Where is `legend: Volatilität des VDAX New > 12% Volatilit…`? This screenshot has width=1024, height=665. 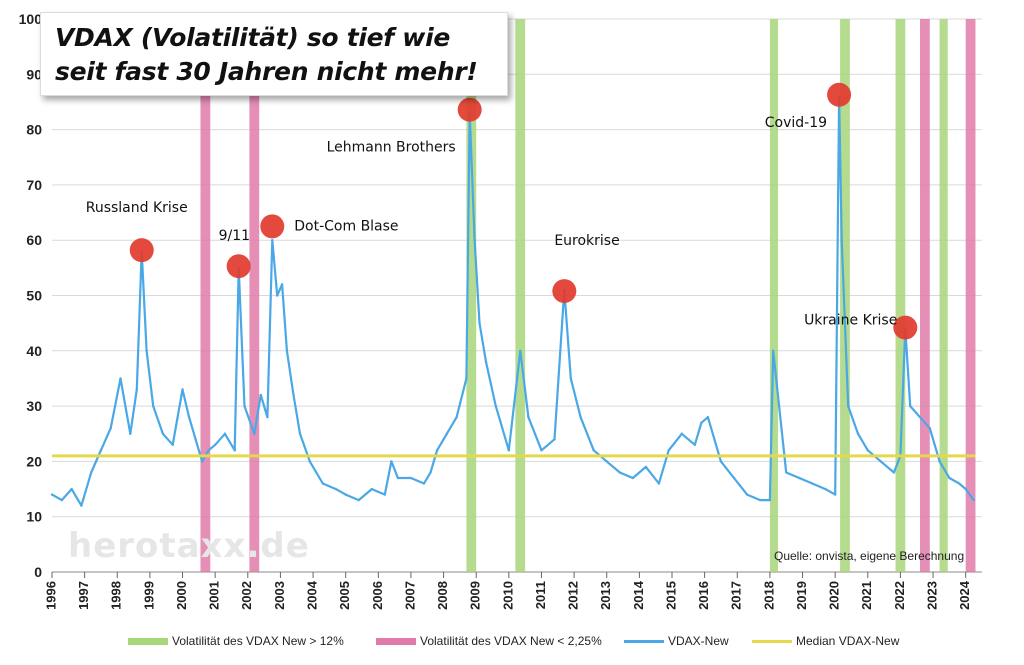
legend: Volatilität des VDAX New > 12% Volatilit… is located at coordinates (512, 644).